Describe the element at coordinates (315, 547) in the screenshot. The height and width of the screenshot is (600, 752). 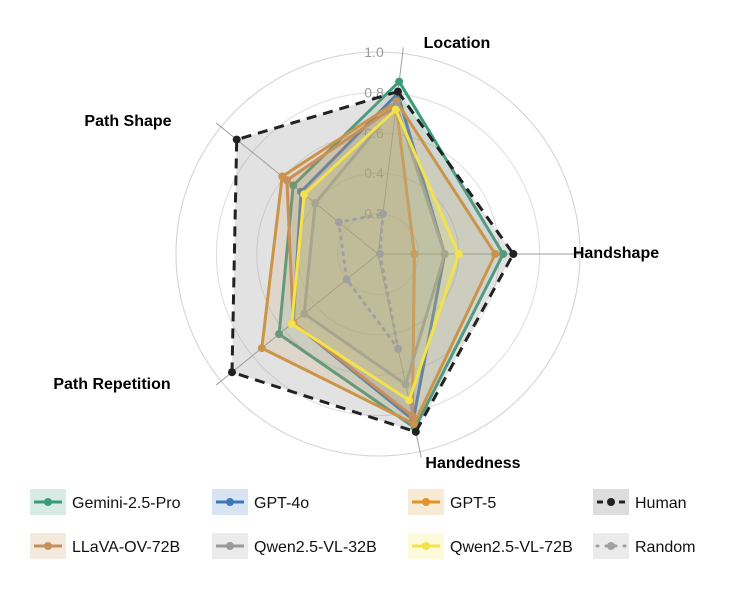
I see `legend-label: Qwen2.5-VL-32B` at that location.